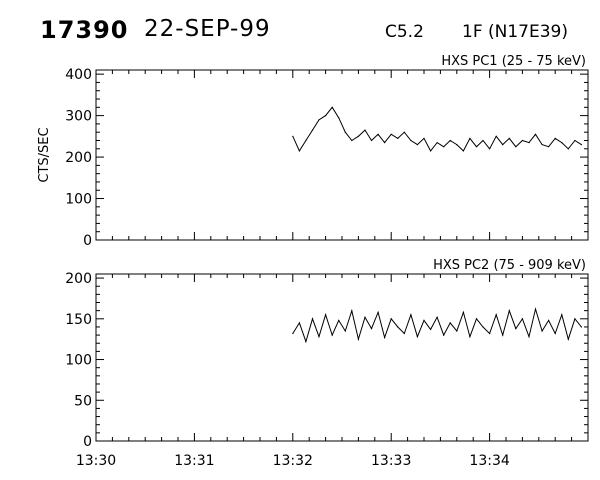 Image resolution: width=600 pixels, height=480 pixels. Describe the element at coordinates (489, 461) in the screenshot. I see `x-tick-label: 13:34` at that location.